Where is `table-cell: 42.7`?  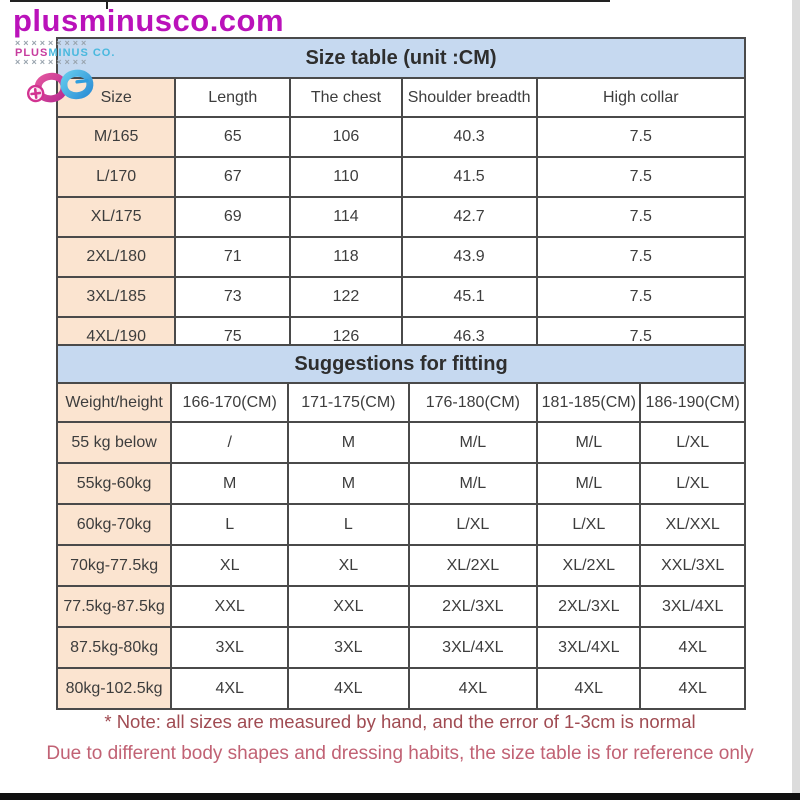 table-cell: 42.7 is located at coordinates (469, 217).